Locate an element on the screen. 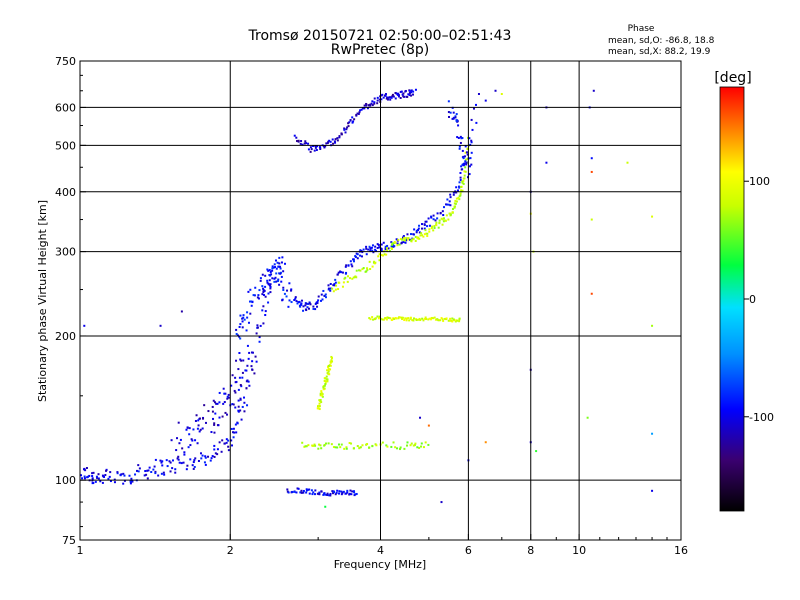 This screenshot has height=600, width=800. x-axis-ticks: 1 2 4 6 8 10 16 is located at coordinates (382, 545).